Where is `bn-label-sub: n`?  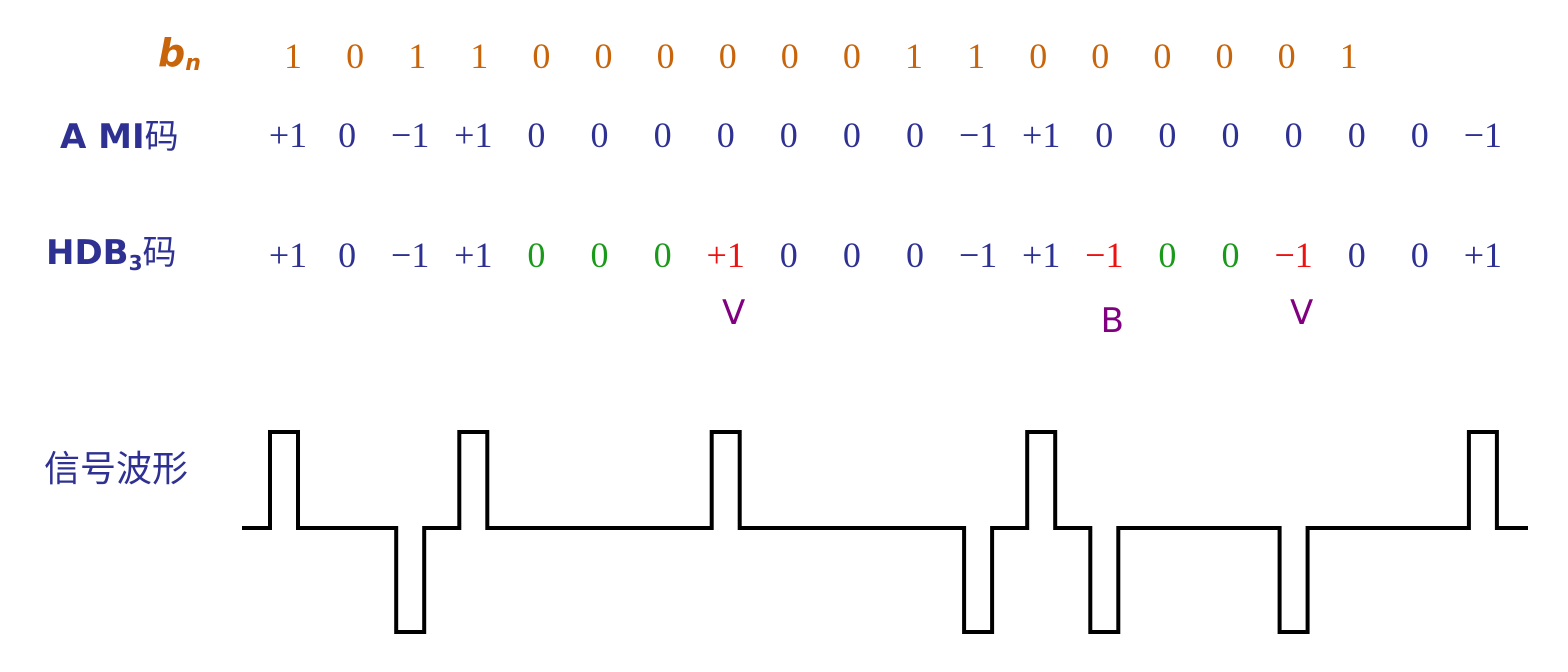
bn-label-sub: n is located at coordinates (193, 63).